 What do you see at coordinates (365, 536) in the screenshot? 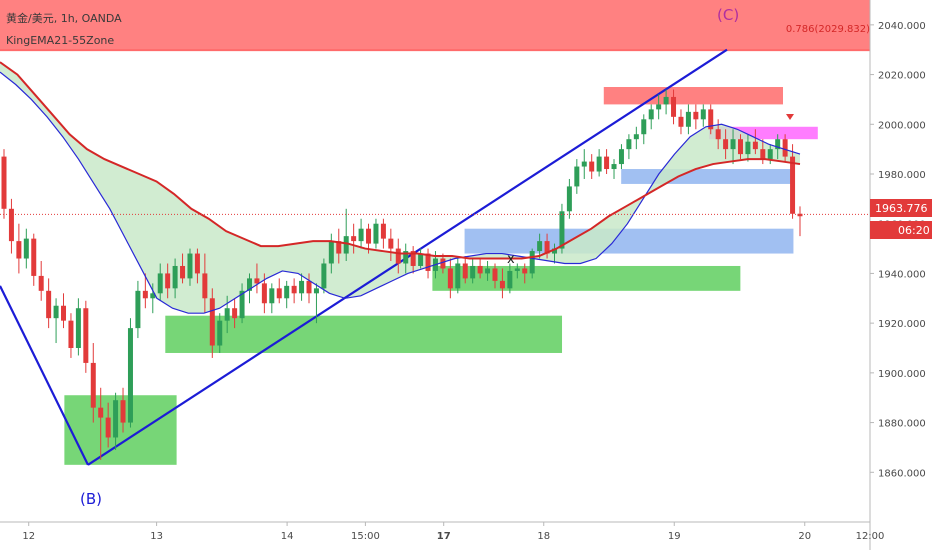
I see `time-tick-label: 15:00` at bounding box center [365, 536].